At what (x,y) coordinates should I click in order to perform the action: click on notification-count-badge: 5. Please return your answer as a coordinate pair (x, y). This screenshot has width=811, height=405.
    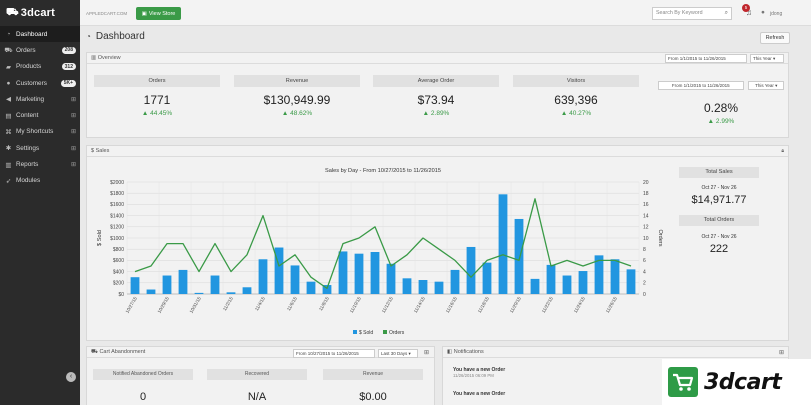
    Looking at the image, I should click on (746, 8).